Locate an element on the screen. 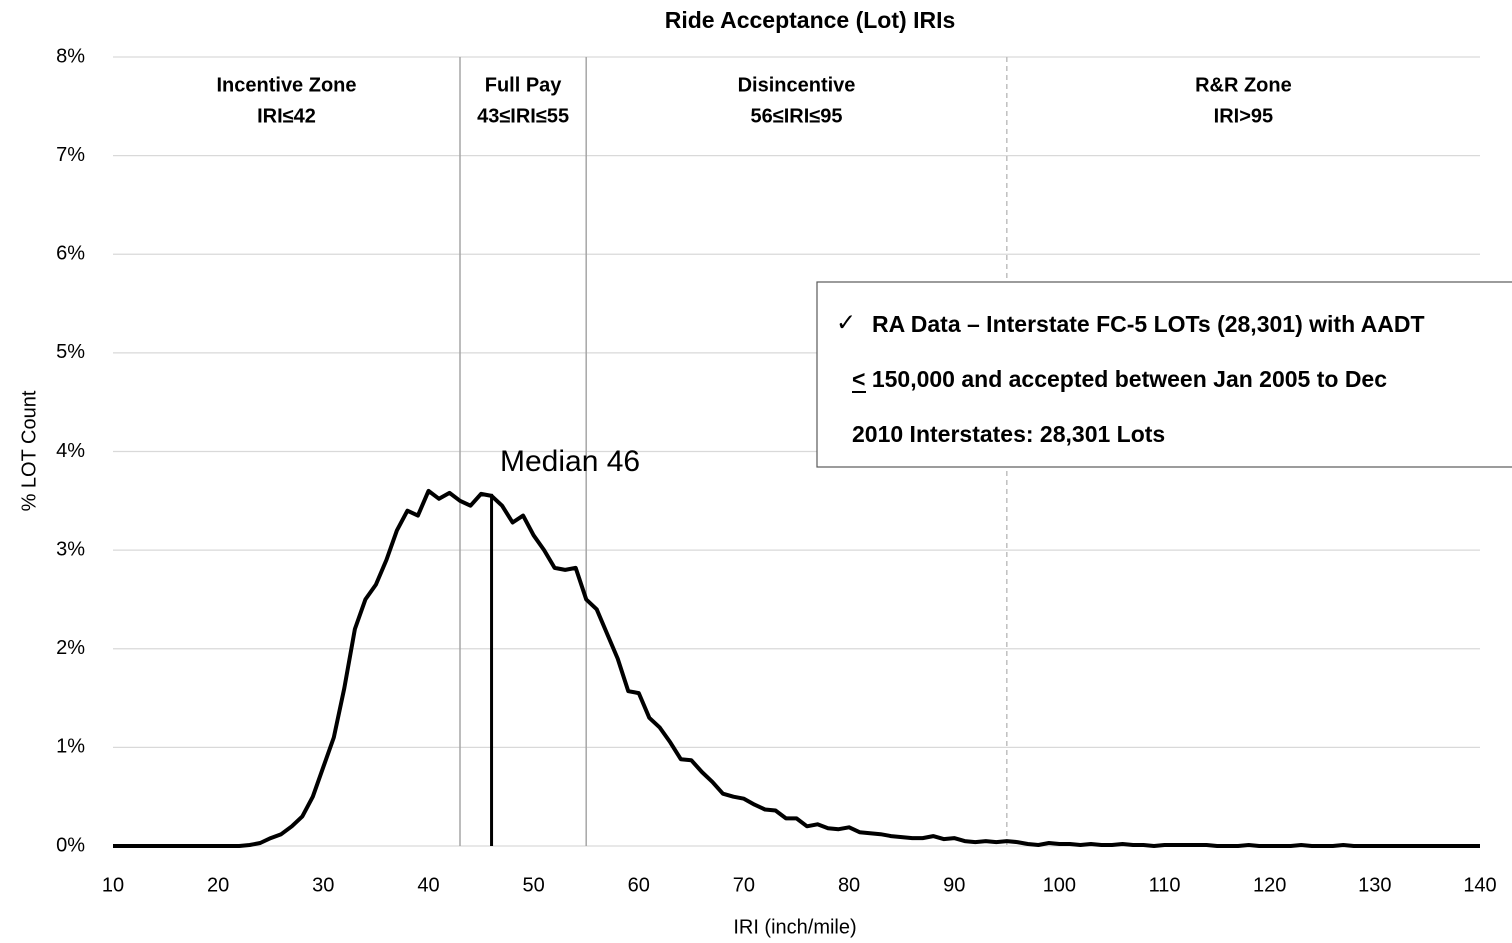 This screenshot has height=943, width=1512. note-line: 2010 Interstates: 28,301 Lots is located at coordinates (1008, 434).